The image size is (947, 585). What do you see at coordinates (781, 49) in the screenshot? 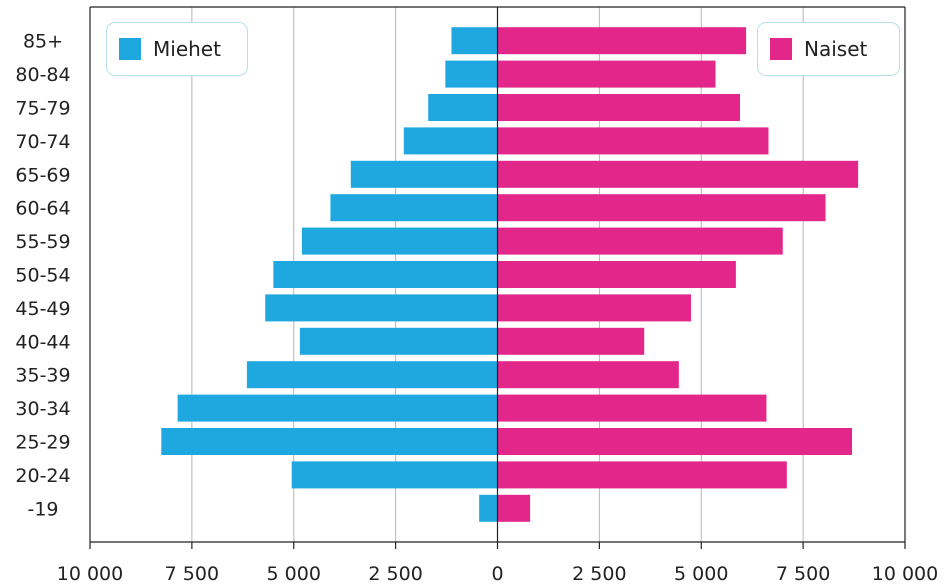
I see `legend-women-swatch` at bounding box center [781, 49].